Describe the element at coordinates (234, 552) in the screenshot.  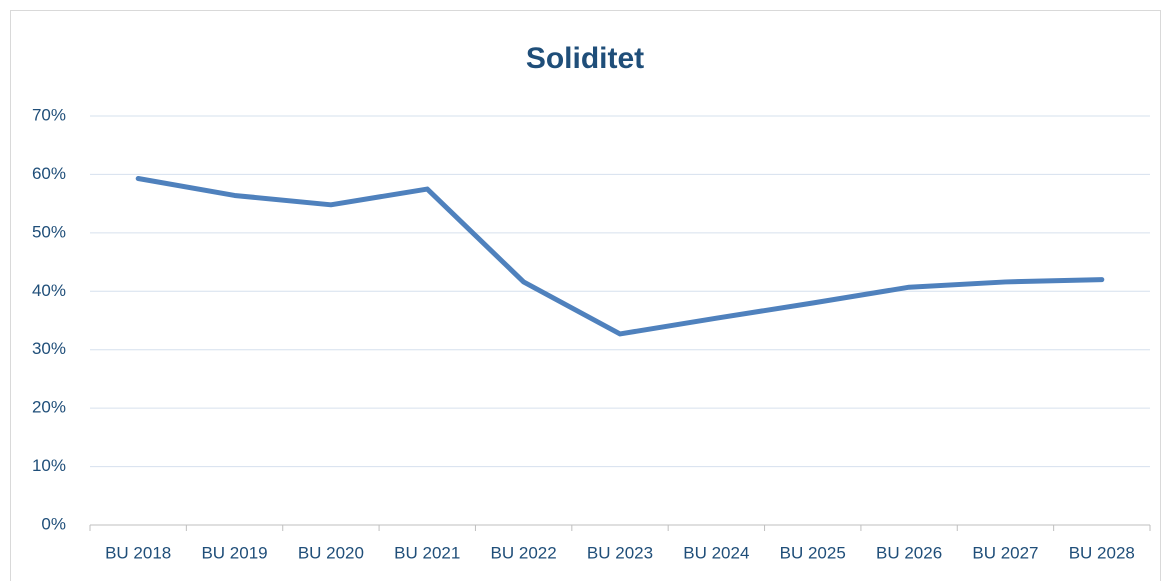
I see `x-tick-label: BU 2019` at that location.